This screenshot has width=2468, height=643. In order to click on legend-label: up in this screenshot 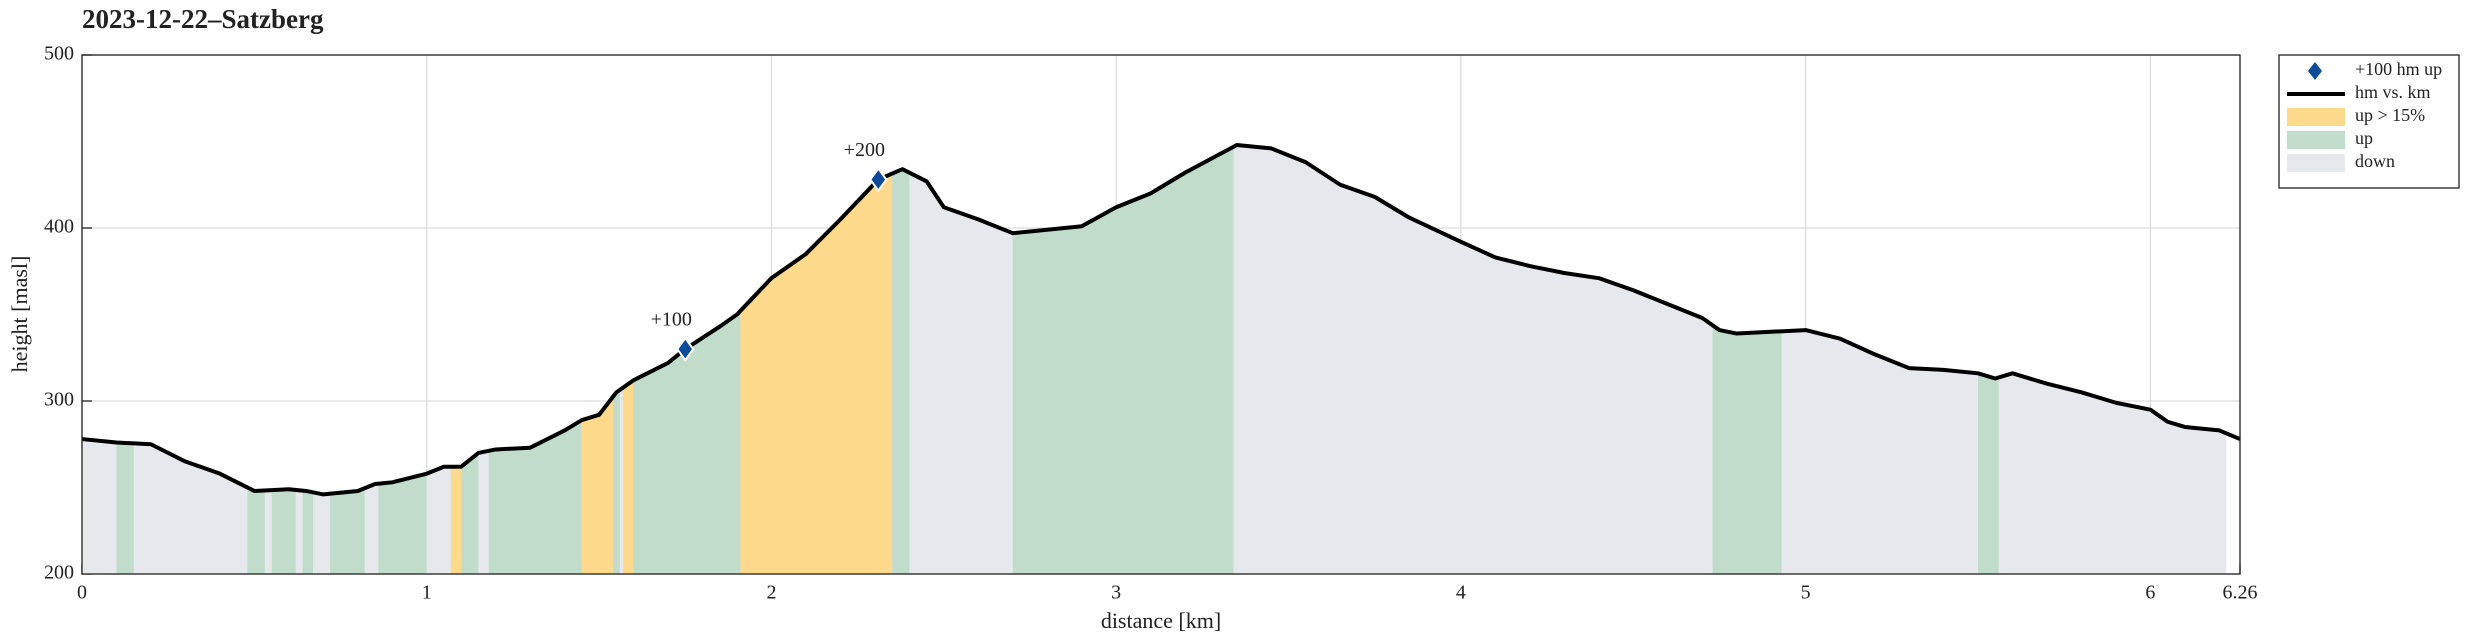, I will do `click(2364, 138)`.